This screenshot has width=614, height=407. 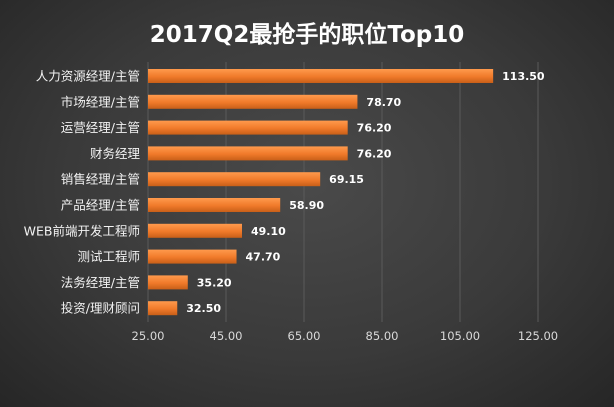 What do you see at coordinates (100, 179) in the screenshot?
I see `category-label: 销售经理/主管` at bounding box center [100, 179].